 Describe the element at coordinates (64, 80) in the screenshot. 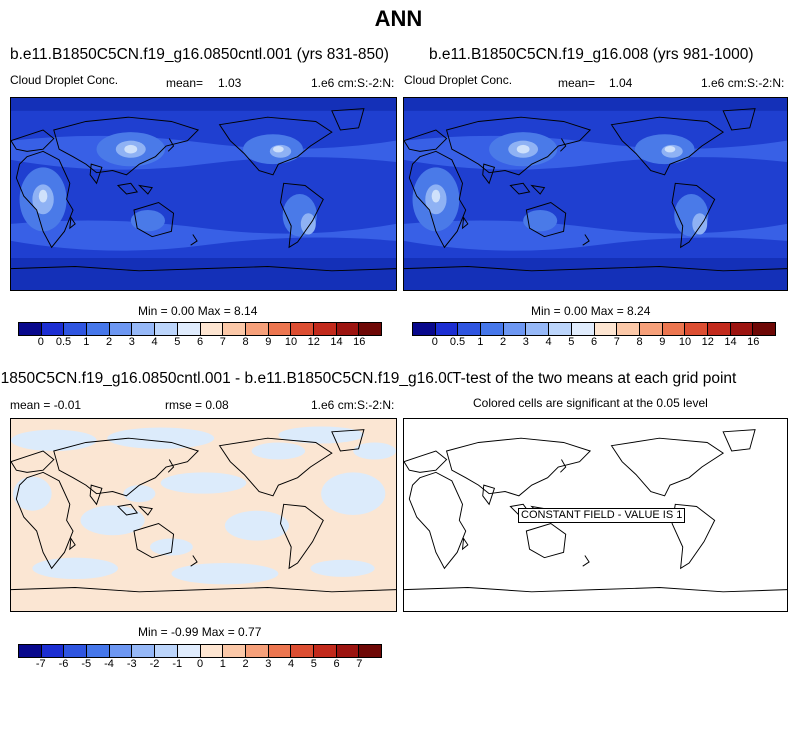

I see `panel1-variable-label: Cloud Droplet Conc.` at that location.